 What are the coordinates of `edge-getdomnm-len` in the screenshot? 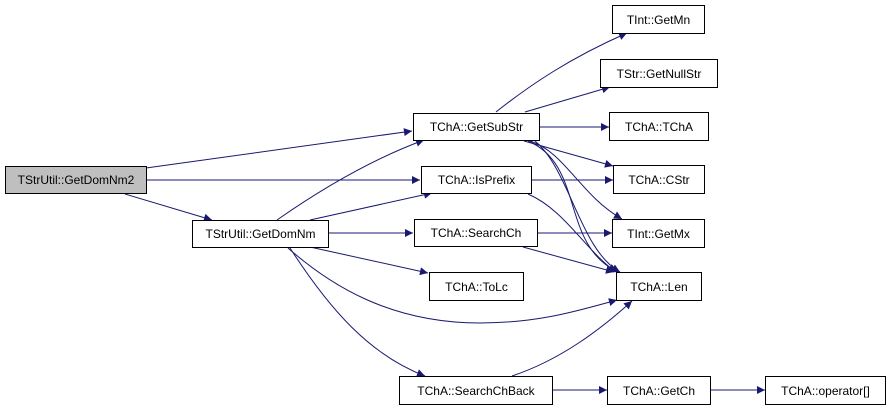 It's located at (452, 285).